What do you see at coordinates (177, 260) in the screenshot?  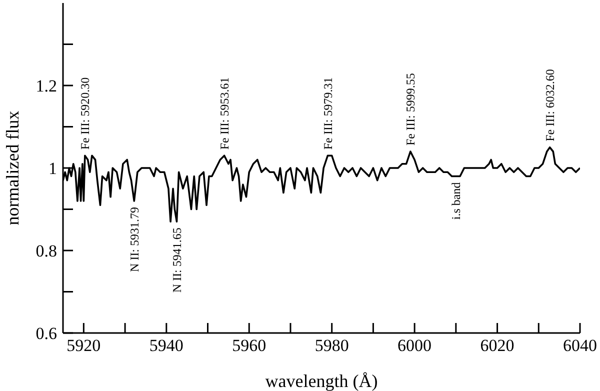 I see `annotation: N II: 5941.65` at bounding box center [177, 260].